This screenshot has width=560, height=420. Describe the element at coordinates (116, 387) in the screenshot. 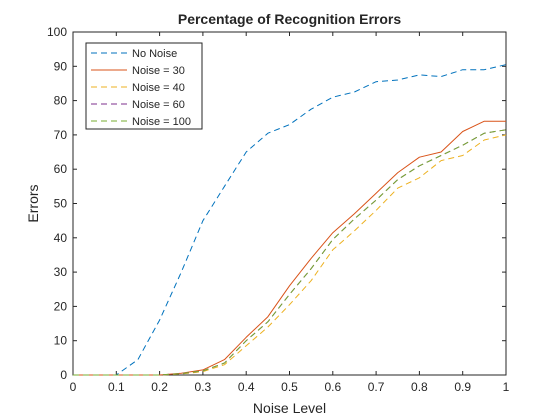

I see `x-tick-label: 0.1` at that location.